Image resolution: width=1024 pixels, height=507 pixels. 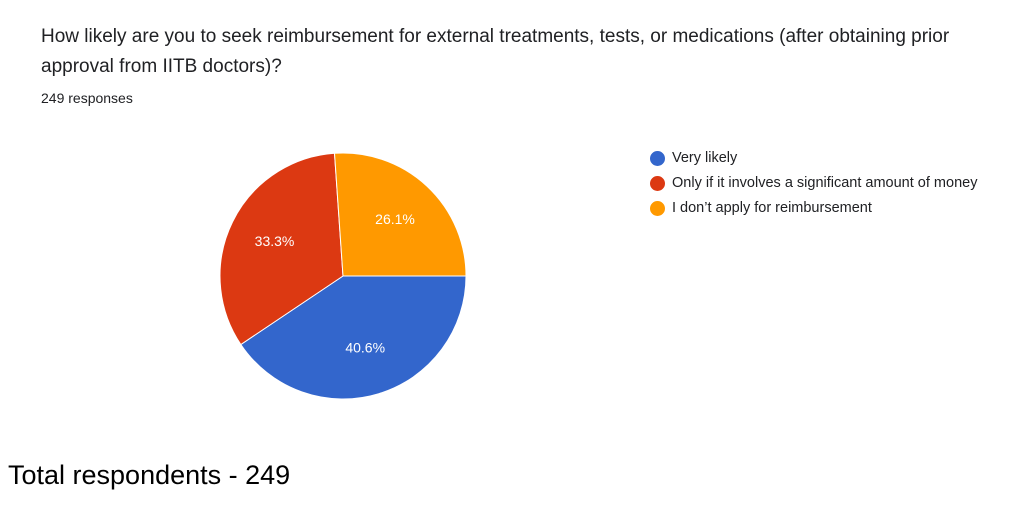 I want to click on slice-label-very-likely: 40.6%, so click(x=365, y=348).